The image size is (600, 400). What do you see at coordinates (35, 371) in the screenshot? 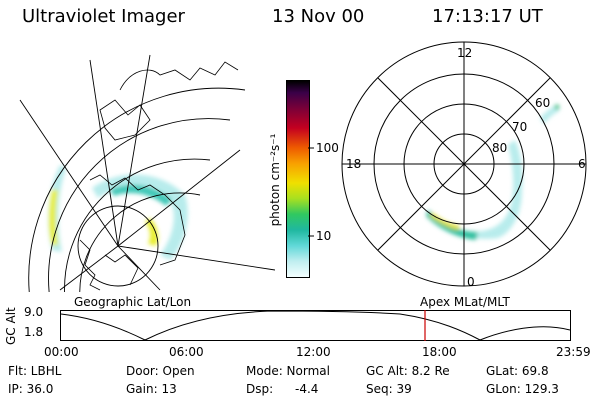
I see `flt-label: Flt: LBHL` at bounding box center [35, 371].